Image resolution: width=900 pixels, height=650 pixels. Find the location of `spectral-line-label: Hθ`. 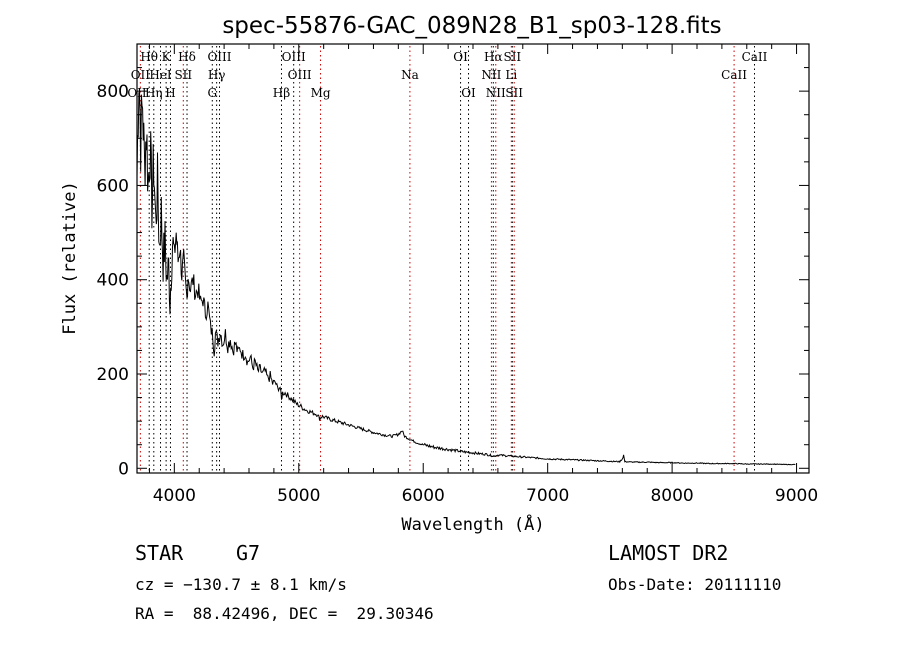

spectral-line-label: Hθ is located at coordinates (149, 57).